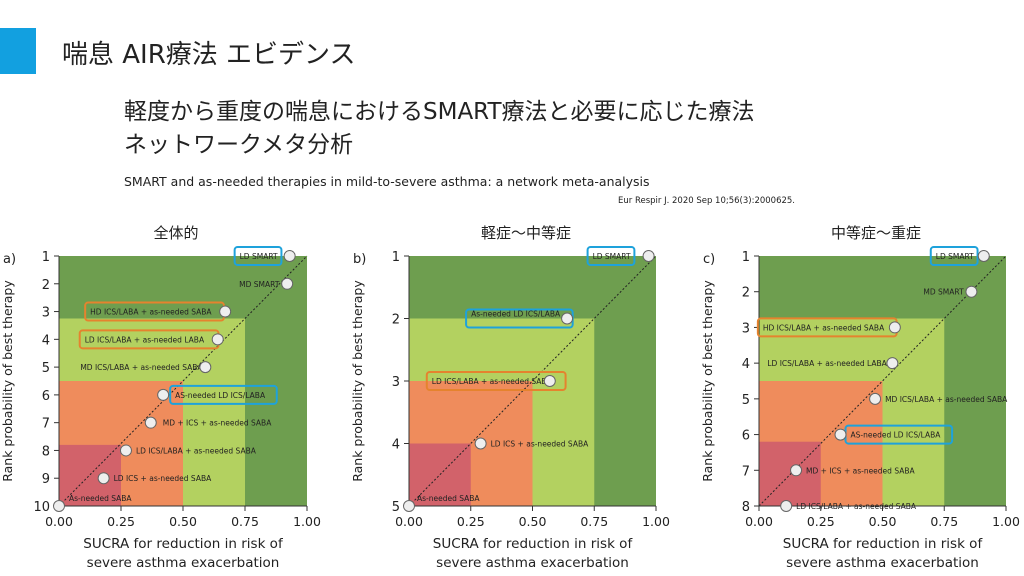  I want to click on highlight-box-orange, so click(496, 381).